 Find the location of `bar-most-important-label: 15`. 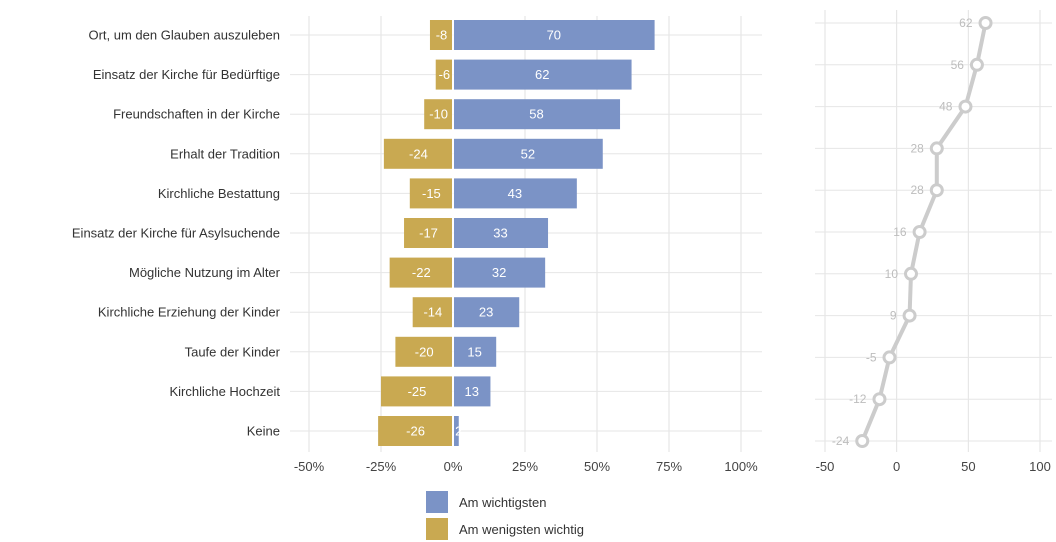

bar-most-important-label: 15 is located at coordinates (474, 351).